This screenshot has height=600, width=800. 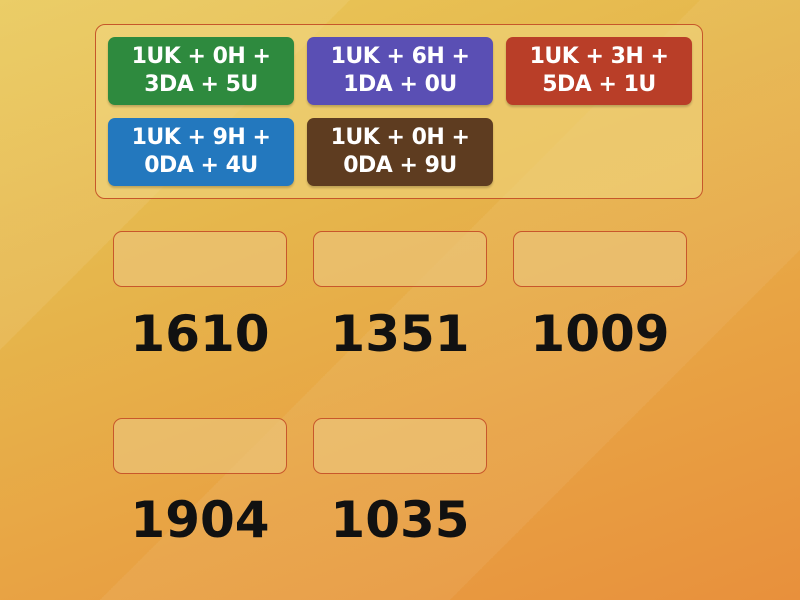 I want to click on target-number: 1610, so click(x=200, y=334).